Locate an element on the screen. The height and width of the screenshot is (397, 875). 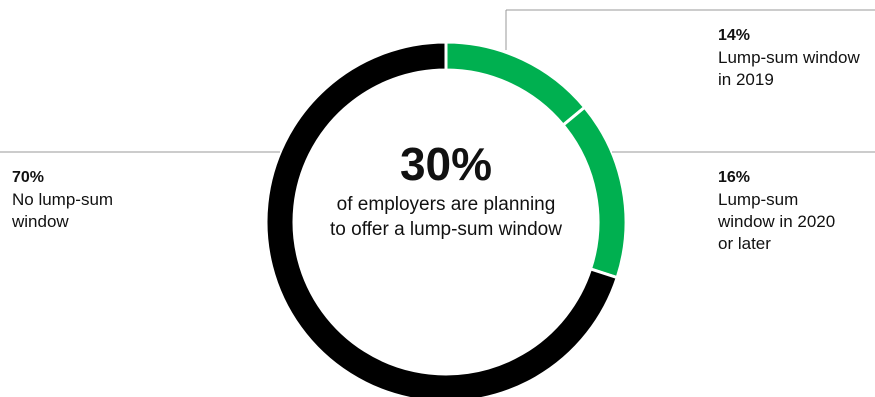
center-percentage: 30% is located at coordinates (446, 164).